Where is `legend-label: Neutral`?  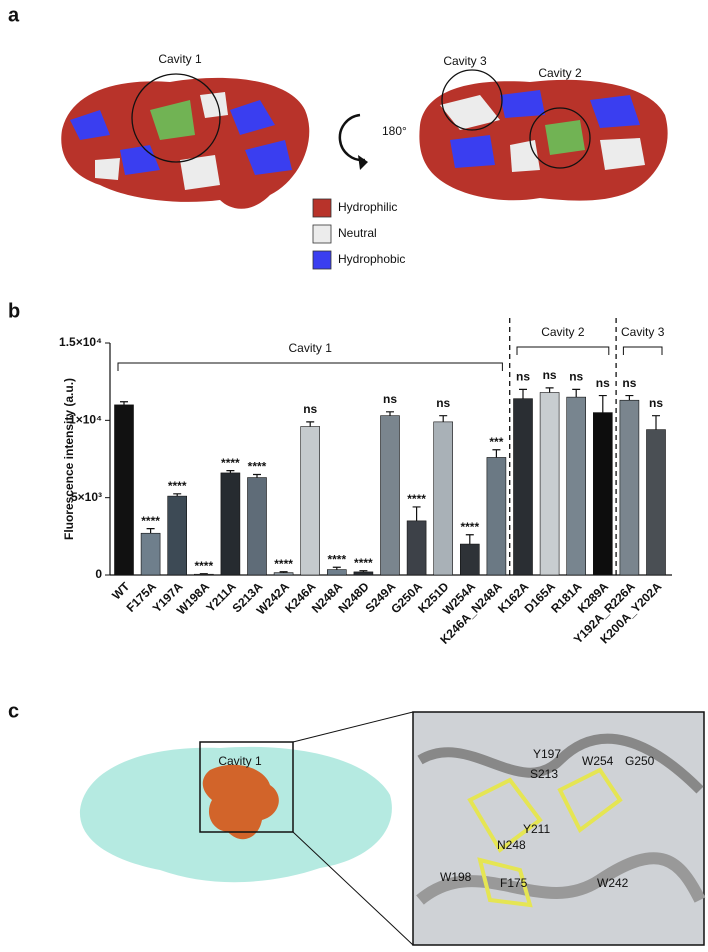
legend-label: Neutral is located at coordinates (357, 233).